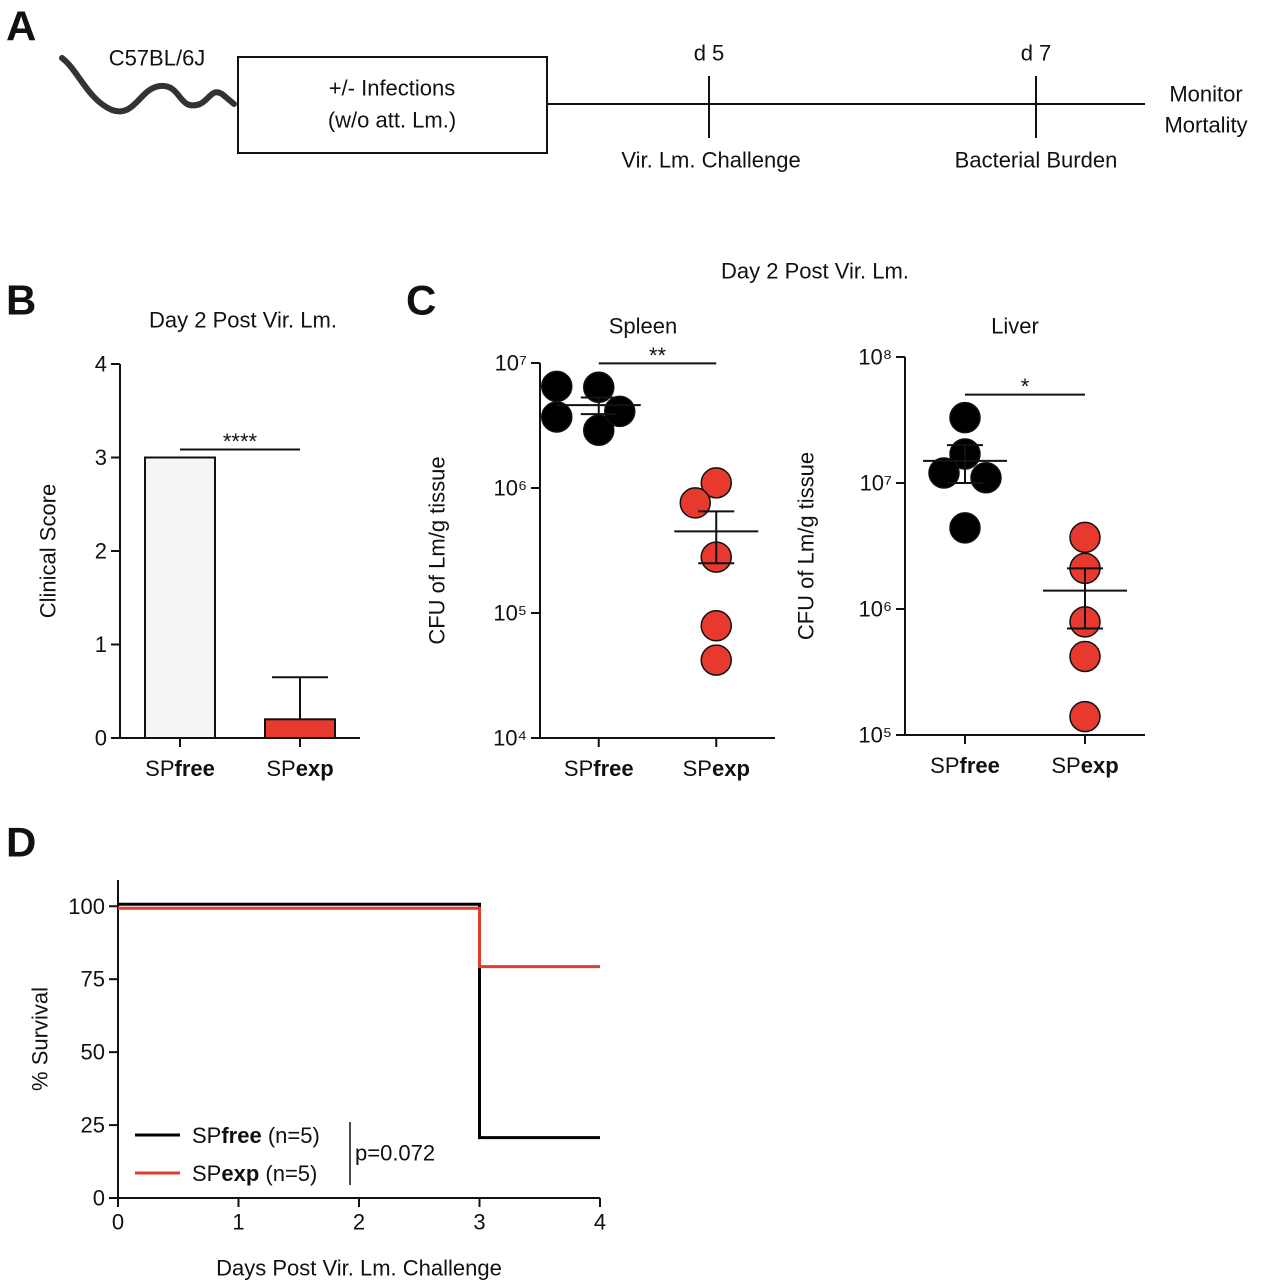 This screenshot has height=1287, width=1261. What do you see at coordinates (21, 842) in the screenshot?
I see `panel-label: D` at bounding box center [21, 842].